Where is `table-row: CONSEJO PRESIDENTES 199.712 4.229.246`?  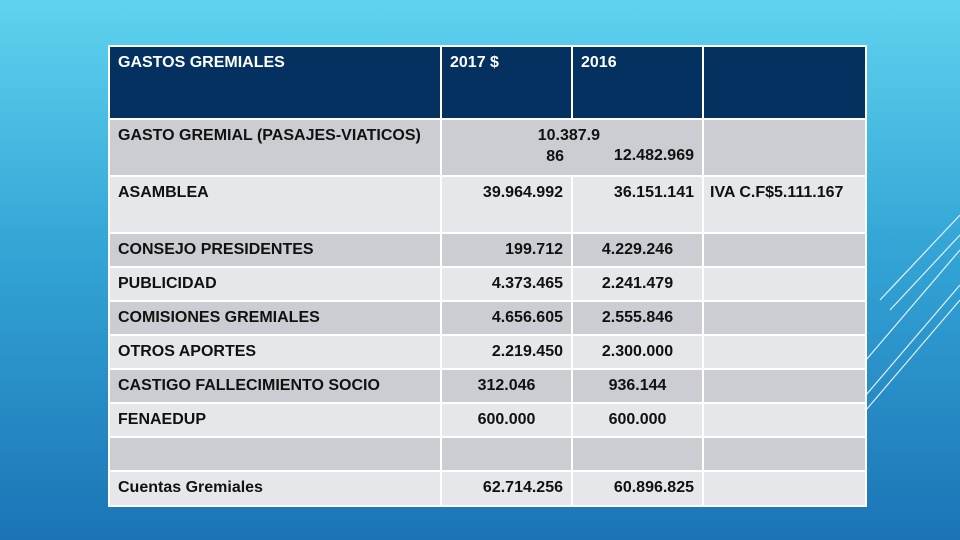
table-row: CONSEJO PRESIDENTES 199.712 4.229.246 is located at coordinates (487, 250).